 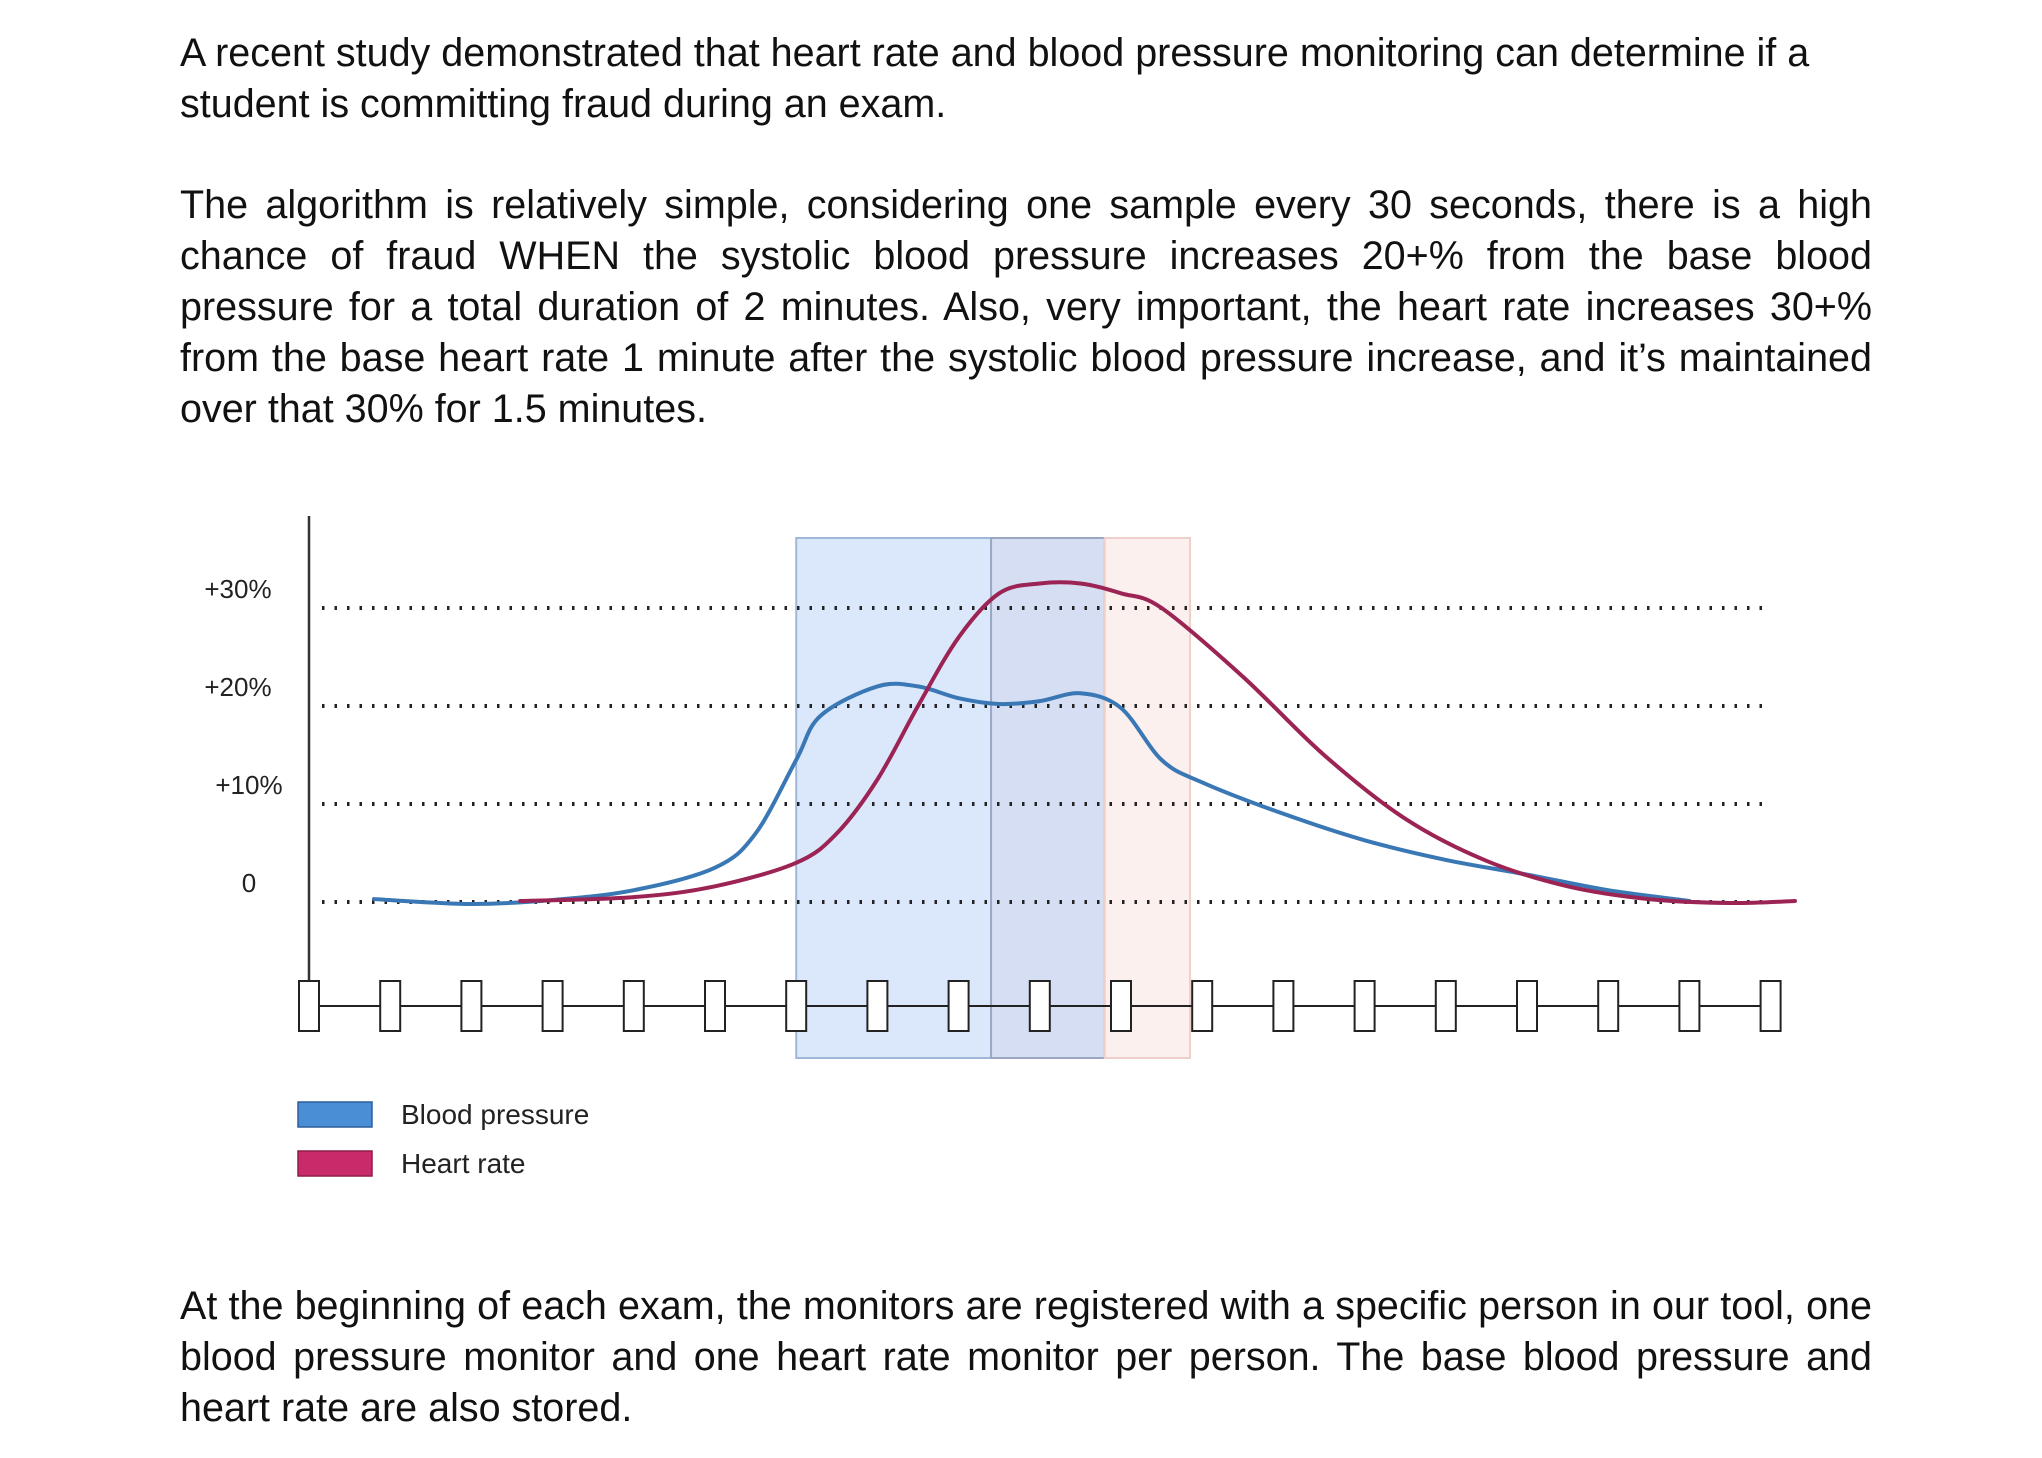 I want to click on y-tick-label: 0, so click(x=249, y=883).